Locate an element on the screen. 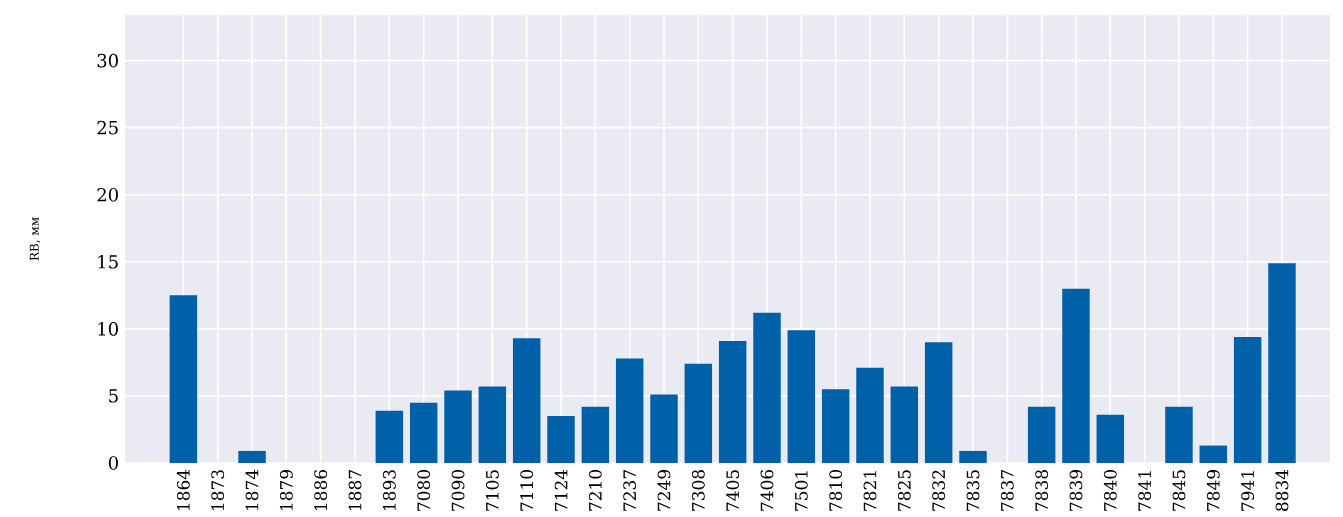 This screenshot has height=517, width=1343. x-tick-label: 7825 is located at coordinates (904, 490).